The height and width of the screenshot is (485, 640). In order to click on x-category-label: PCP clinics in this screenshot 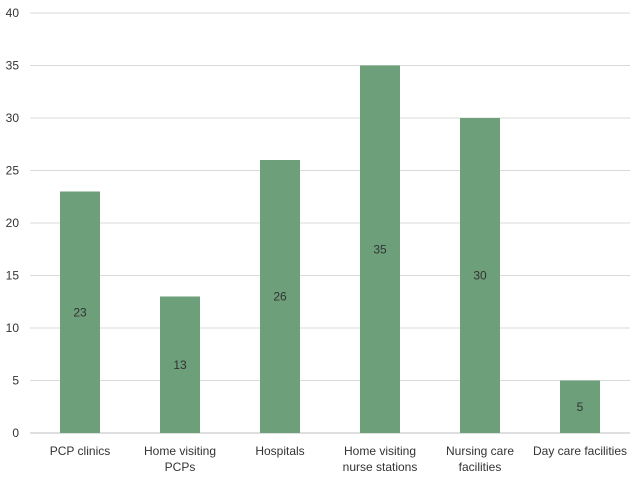, I will do `click(80, 451)`.